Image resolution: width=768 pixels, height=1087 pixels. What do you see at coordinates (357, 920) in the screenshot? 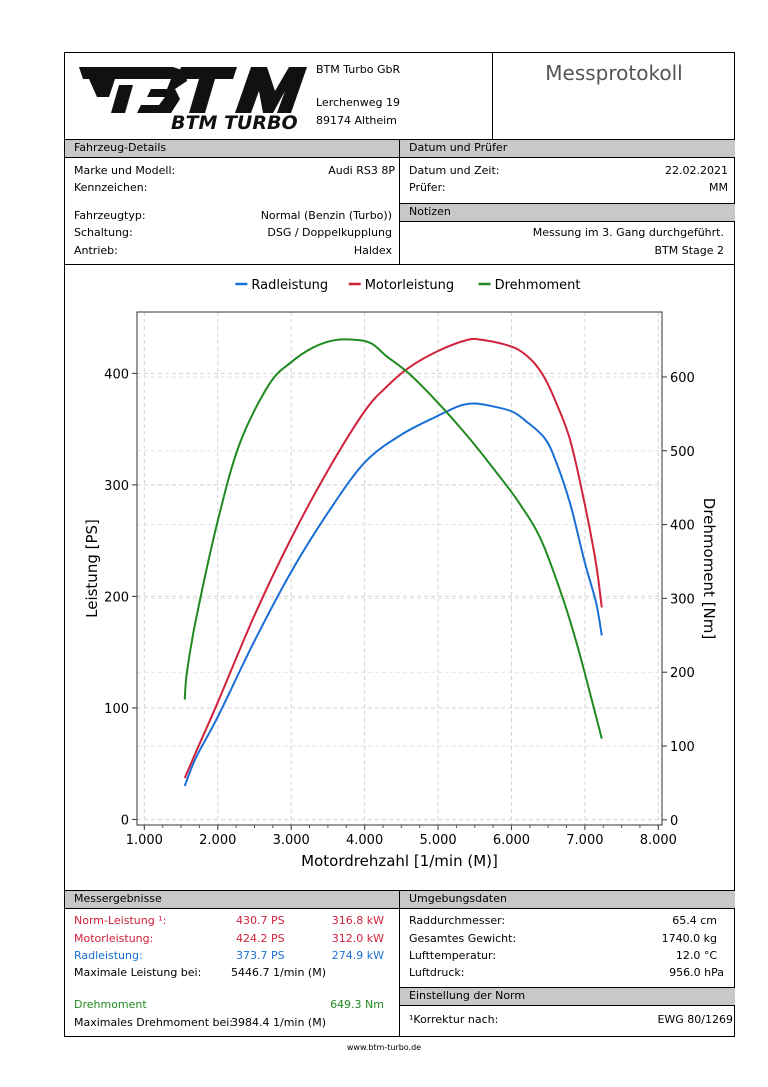
I see `norm-power-kw: 316.8 kW` at bounding box center [357, 920].